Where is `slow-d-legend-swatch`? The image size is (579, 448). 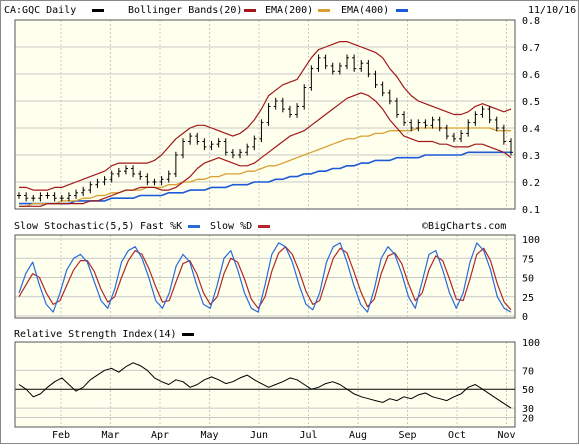 slow-d-legend-swatch is located at coordinates (264, 226).